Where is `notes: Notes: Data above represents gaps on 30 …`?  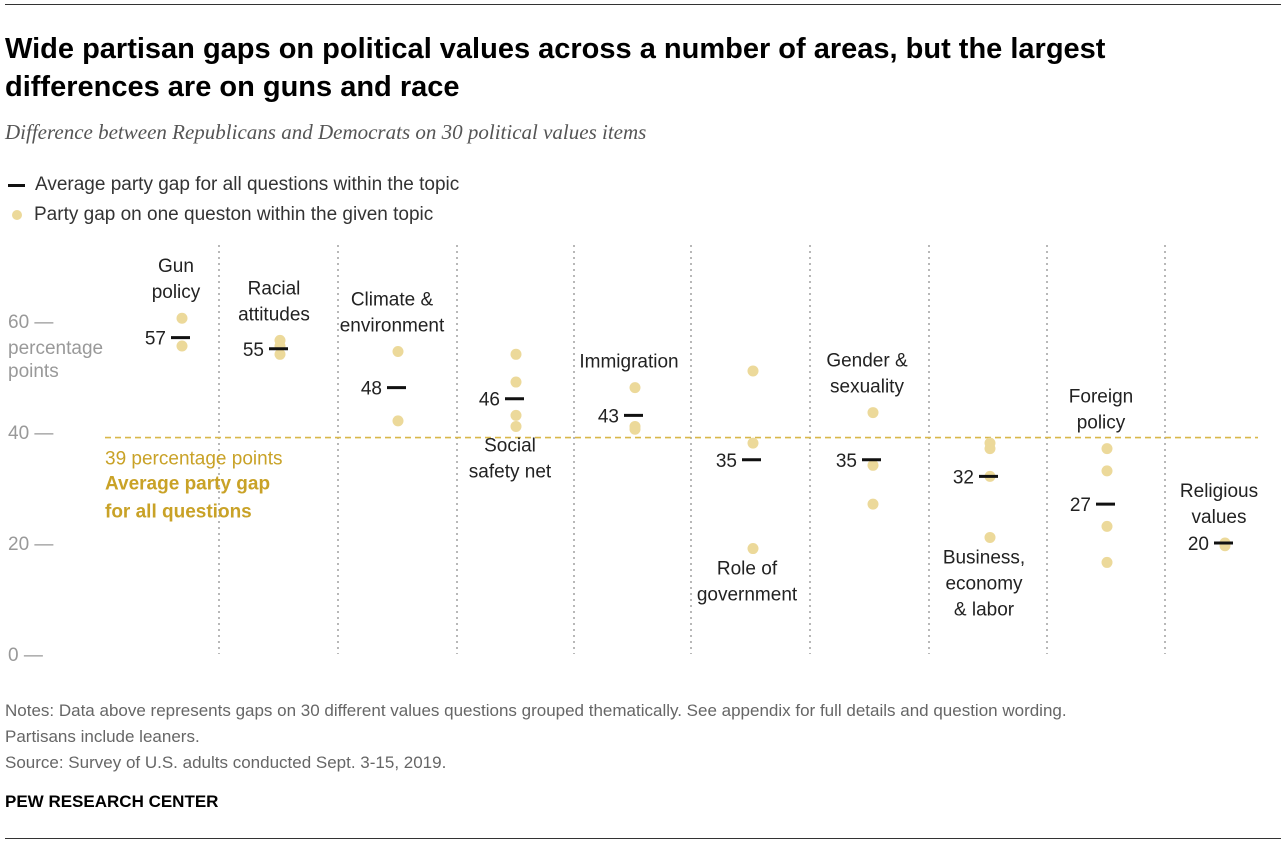
notes: Notes: Data above represents gaps on 30 … is located at coordinates (645, 737).